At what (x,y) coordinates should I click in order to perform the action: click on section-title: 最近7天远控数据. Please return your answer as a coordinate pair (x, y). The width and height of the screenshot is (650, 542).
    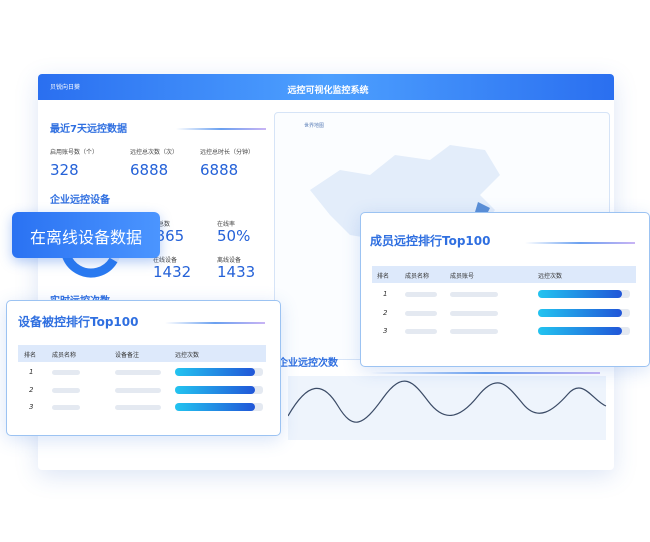
    Looking at the image, I should click on (88, 129).